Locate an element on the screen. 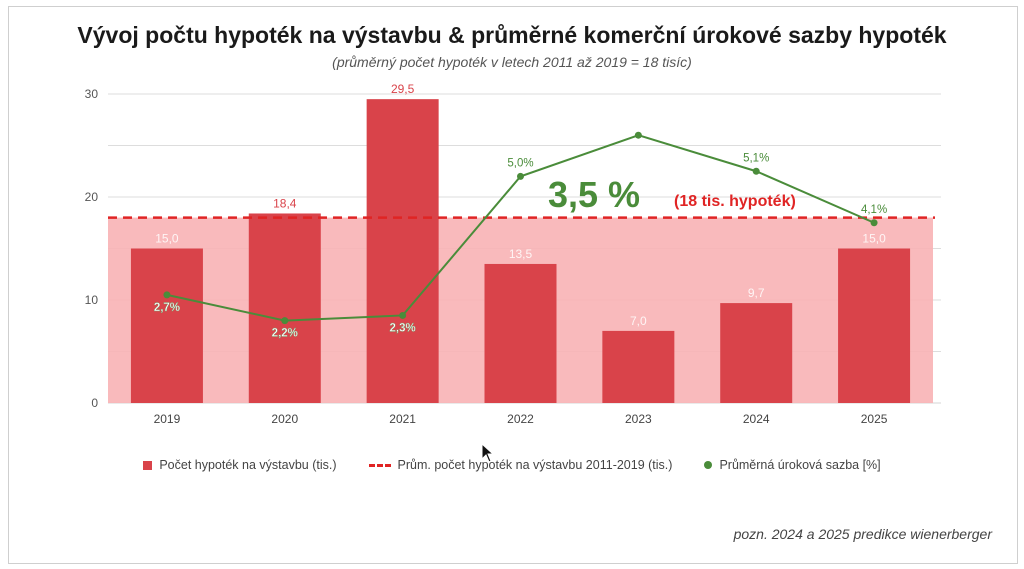  bar-value-label: 18,4 is located at coordinates (285, 203).